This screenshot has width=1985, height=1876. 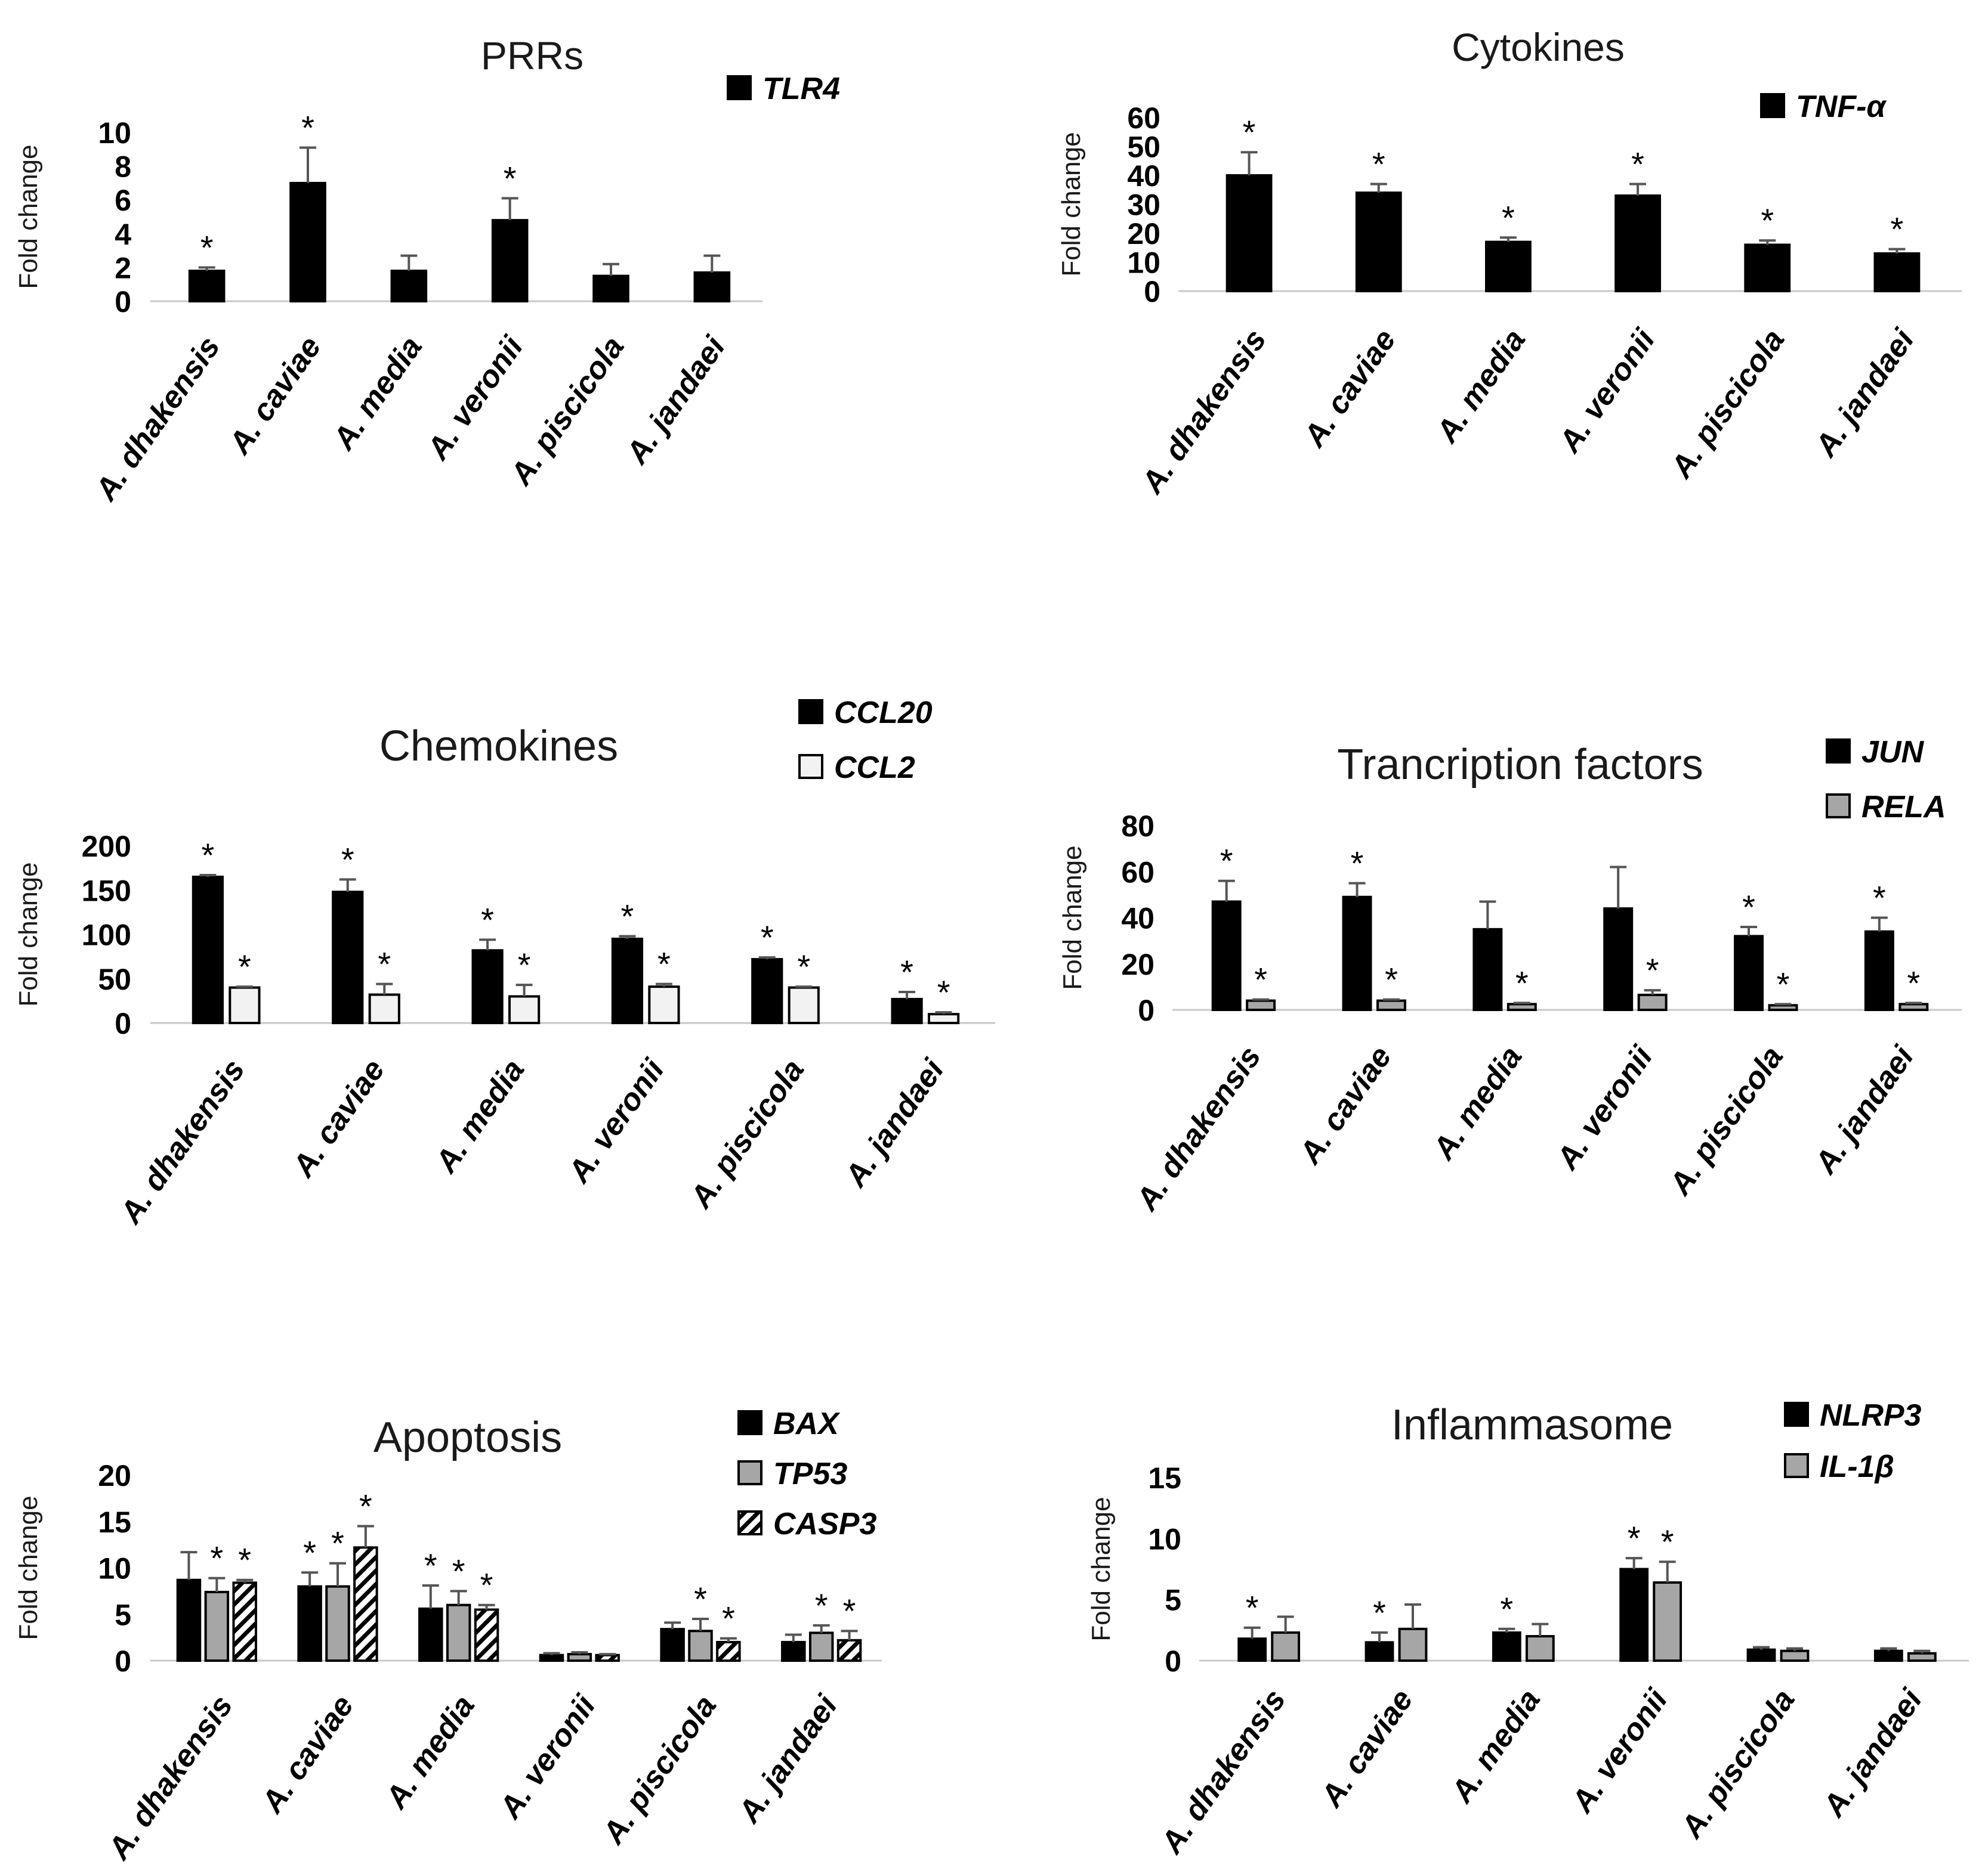 What do you see at coordinates (123, 234) in the screenshot?
I see `y-tick-label: 4` at bounding box center [123, 234].